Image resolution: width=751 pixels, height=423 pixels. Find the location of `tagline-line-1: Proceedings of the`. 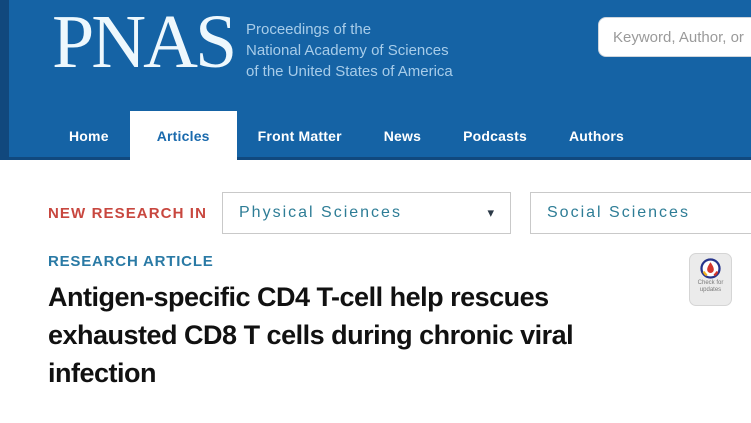

tagline-line-1: Proceedings of the is located at coordinates (309, 29).